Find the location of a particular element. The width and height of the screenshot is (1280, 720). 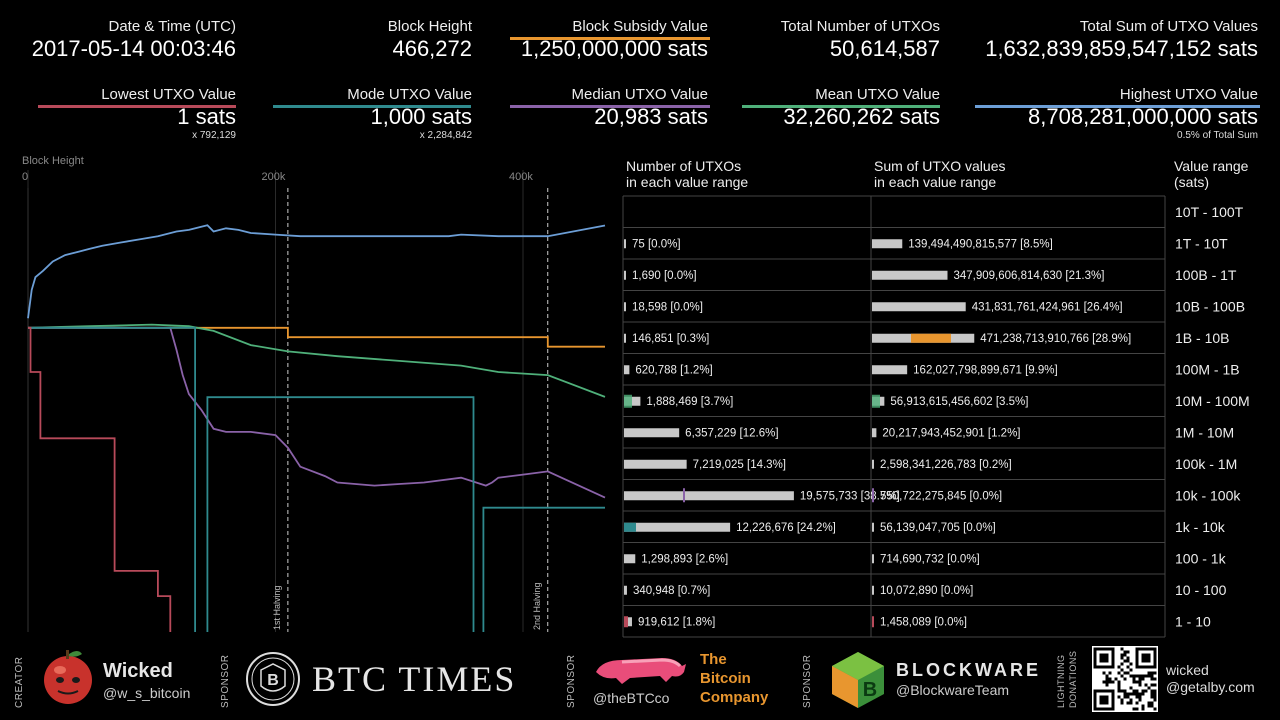

stat-lowest: Lowest UTXO Value 1 sats x 792,129 is located at coordinates (168, 114).